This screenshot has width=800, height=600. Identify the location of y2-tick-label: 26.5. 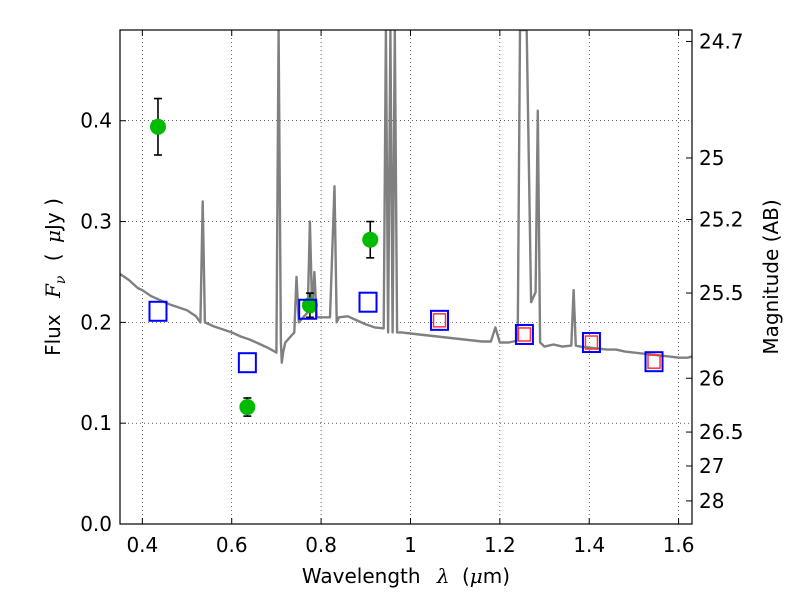
(721, 432).